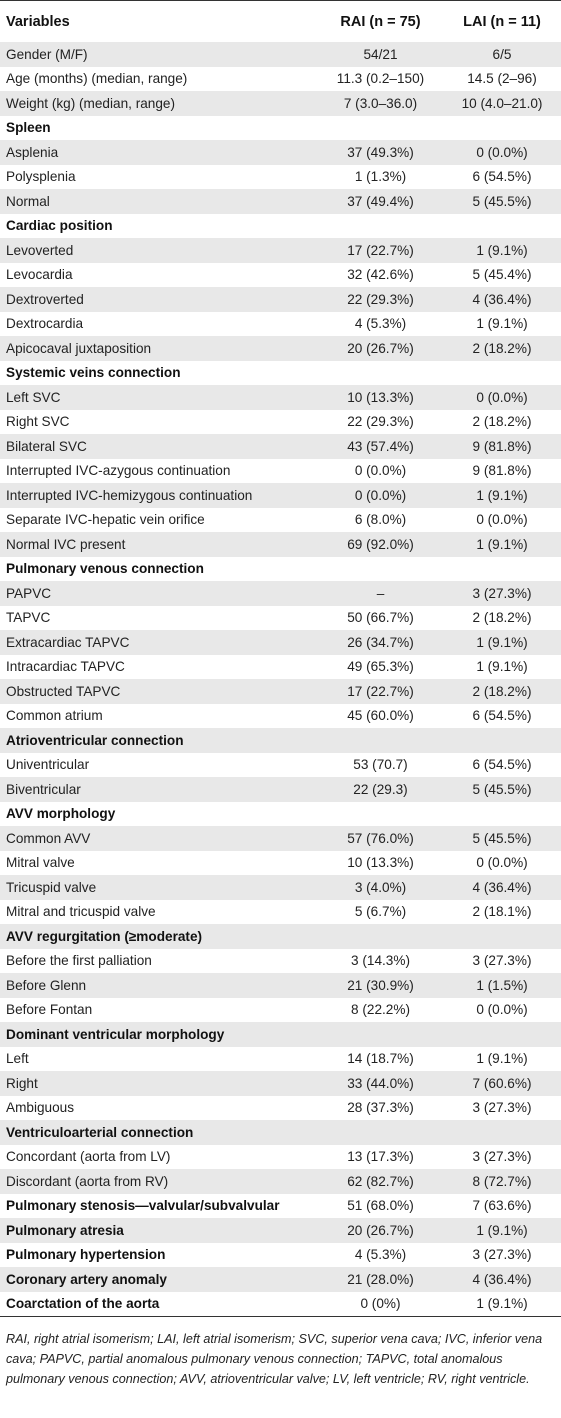 This screenshot has width=561, height=1418. What do you see at coordinates (280, 201) in the screenshot?
I see `table-row: Normal 37 (49.4%) 5 (45.5%)` at bounding box center [280, 201].